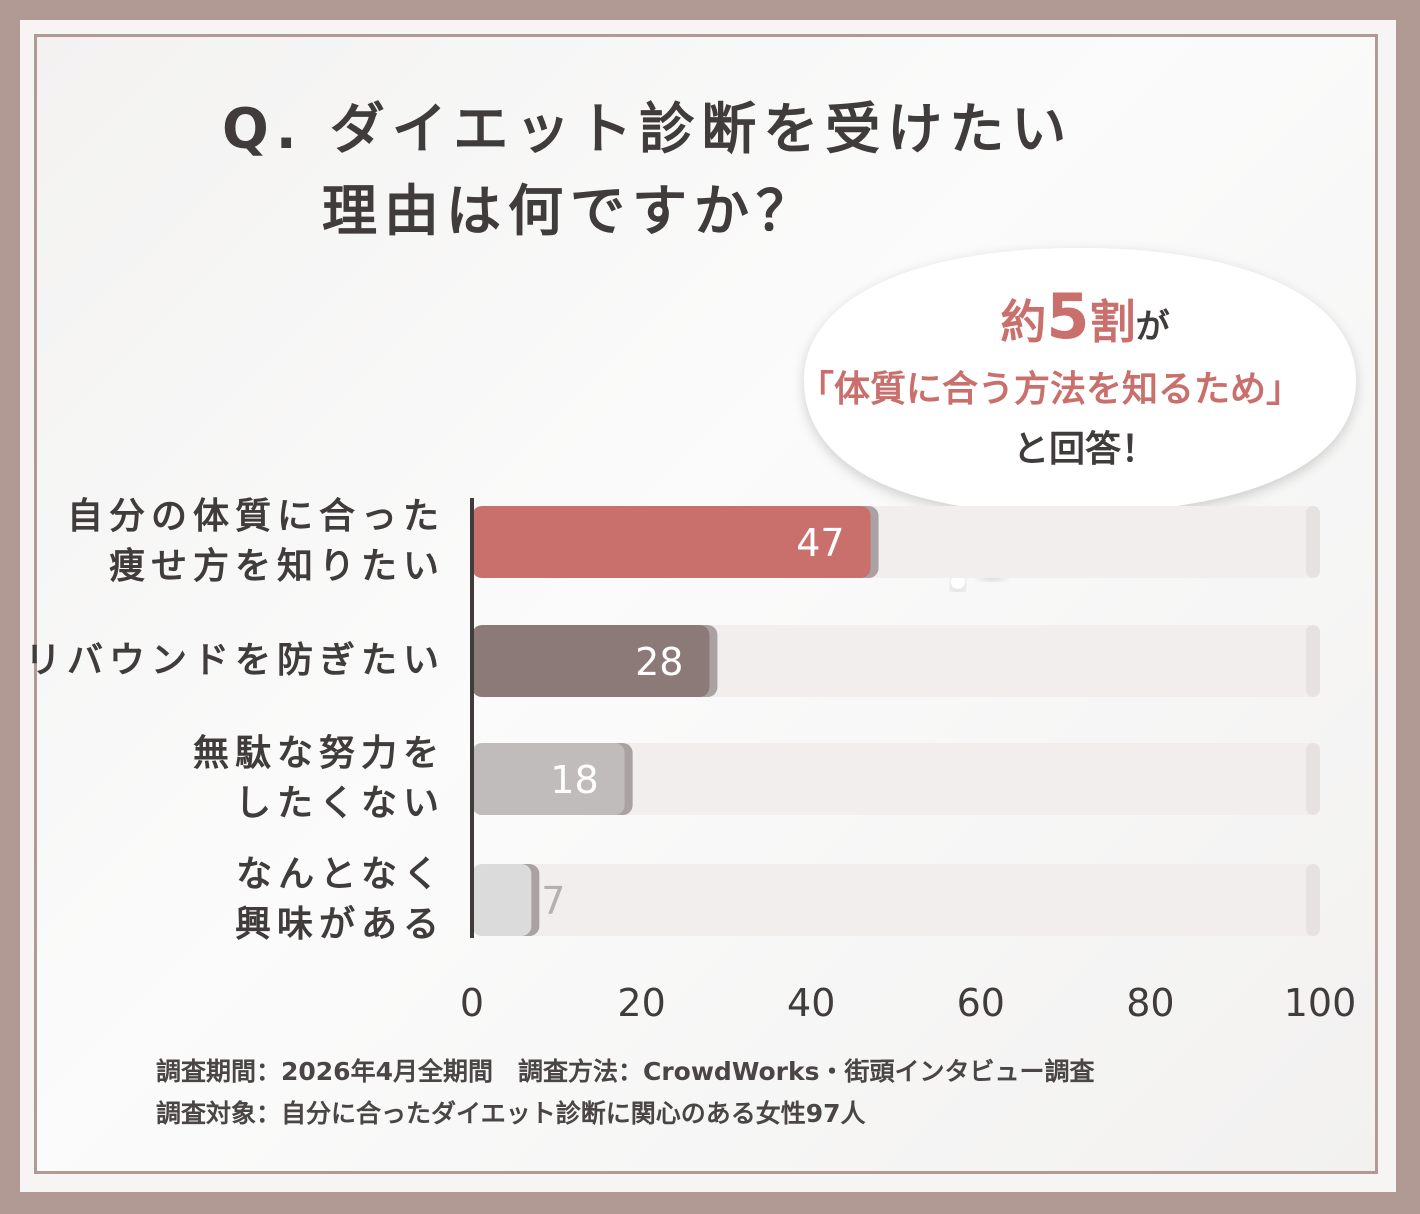  I want to click on survey-target: 調査対象：自分に合ったダイエット診断に関心のある女性97人, so click(511, 1113).